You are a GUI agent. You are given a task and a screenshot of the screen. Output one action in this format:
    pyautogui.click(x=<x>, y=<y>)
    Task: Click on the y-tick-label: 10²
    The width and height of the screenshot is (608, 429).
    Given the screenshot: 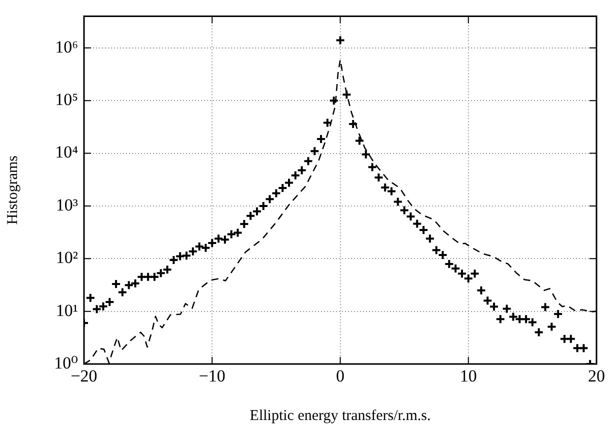 What is the action you would take?
    pyautogui.click(x=67, y=258)
    